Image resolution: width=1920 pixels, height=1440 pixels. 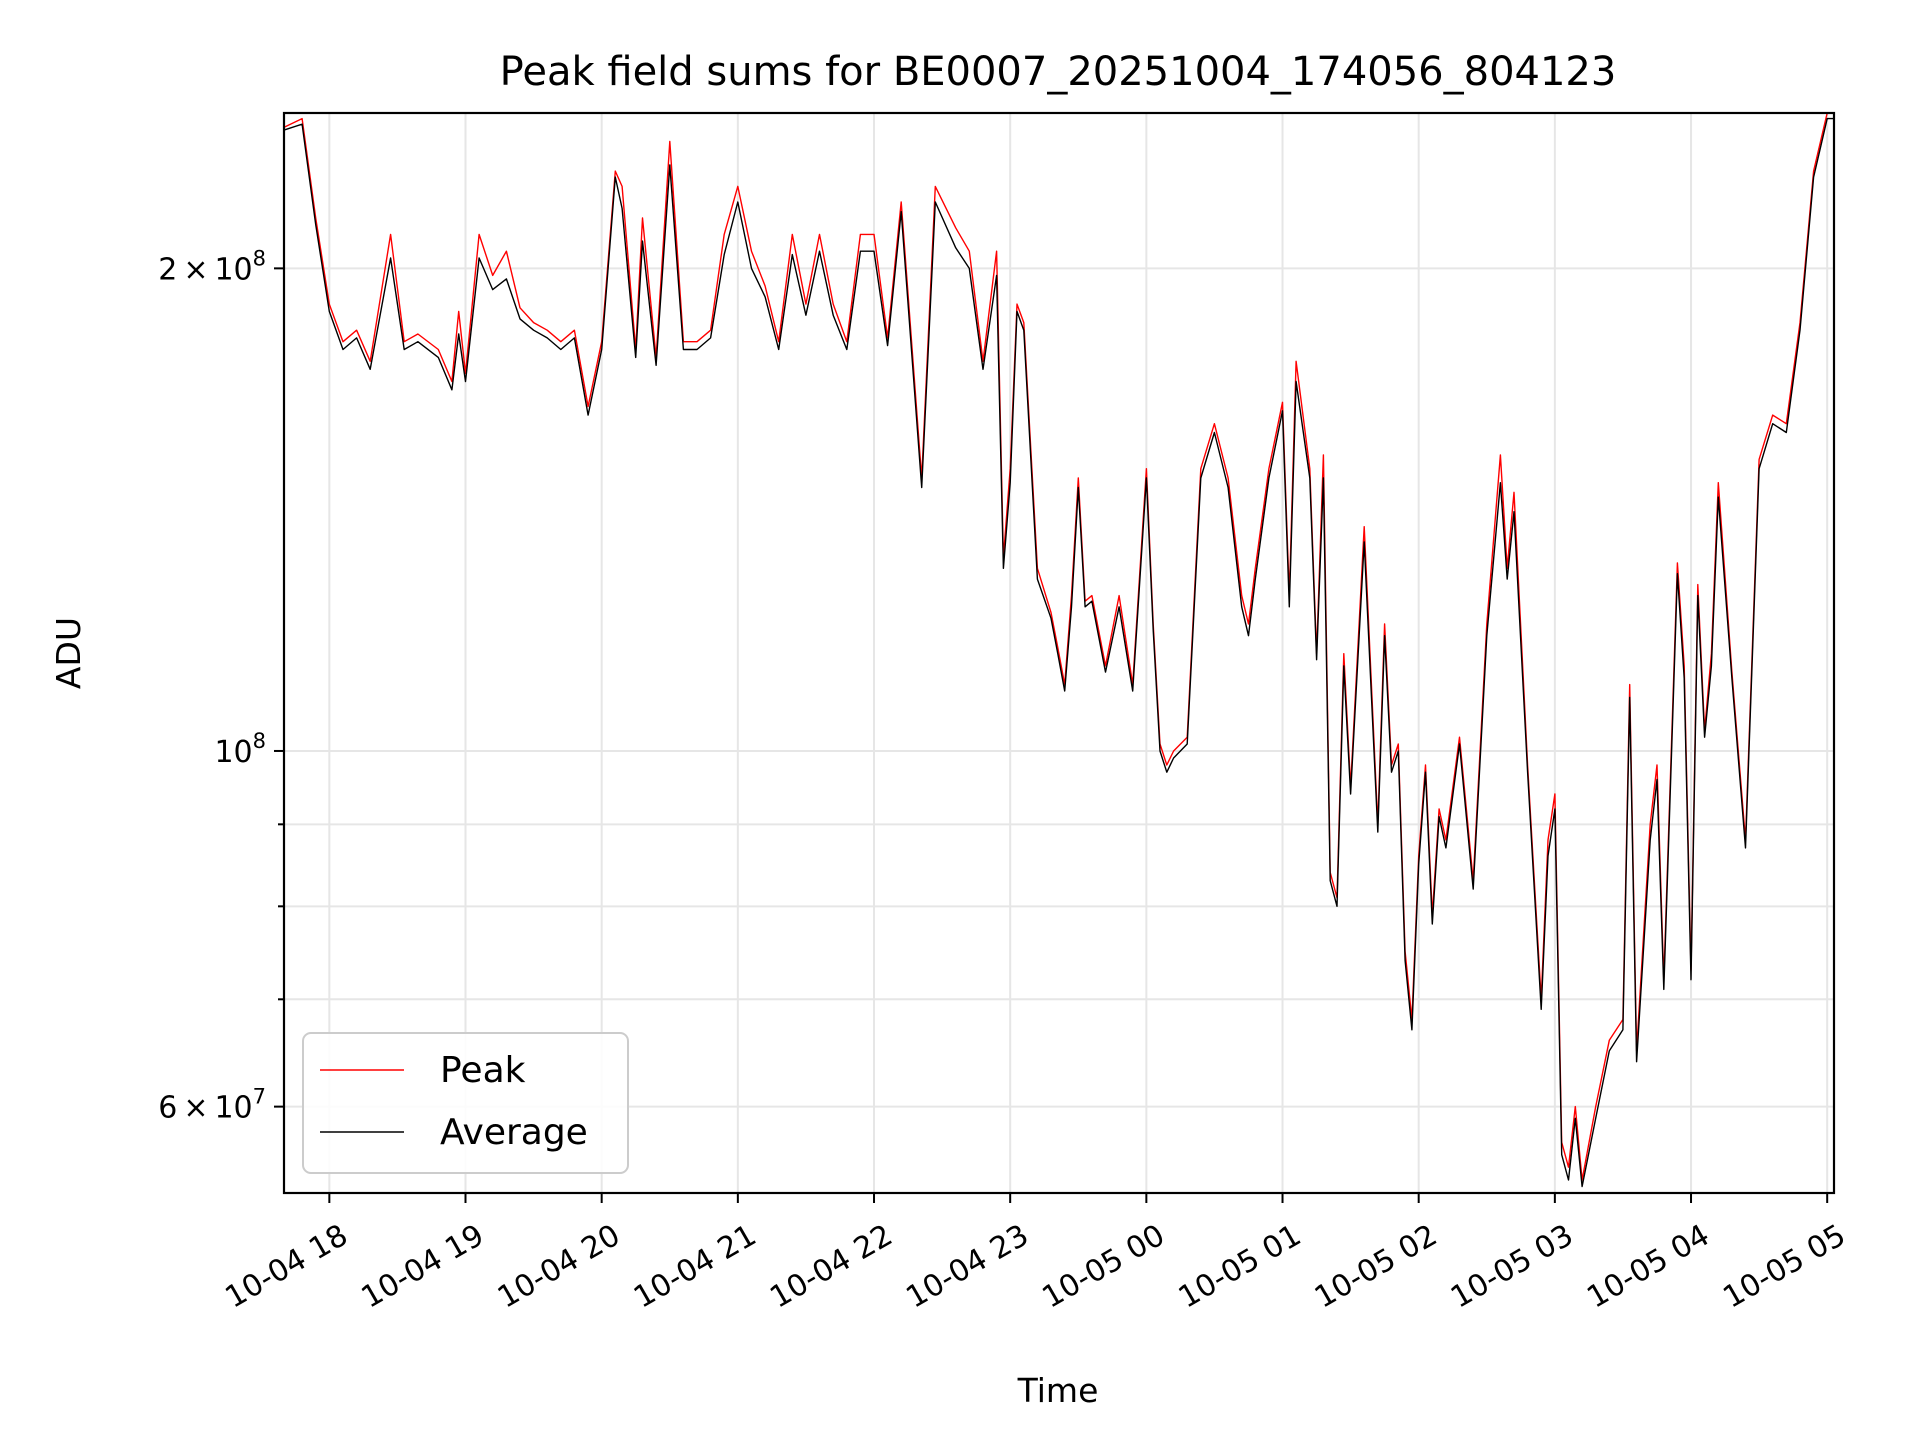 I want to click on legend: Peak Average, so click(x=465, y=1103).